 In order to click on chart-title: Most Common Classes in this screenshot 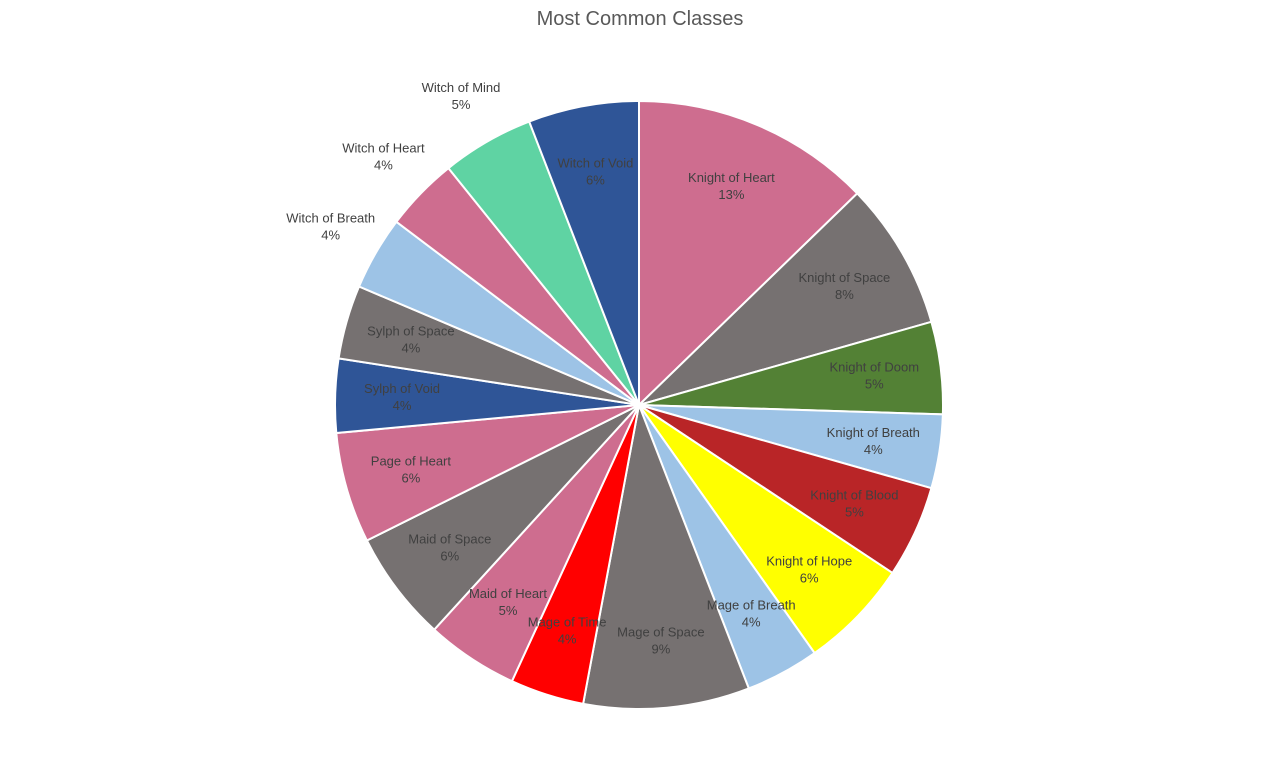, I will do `click(640, 19)`.